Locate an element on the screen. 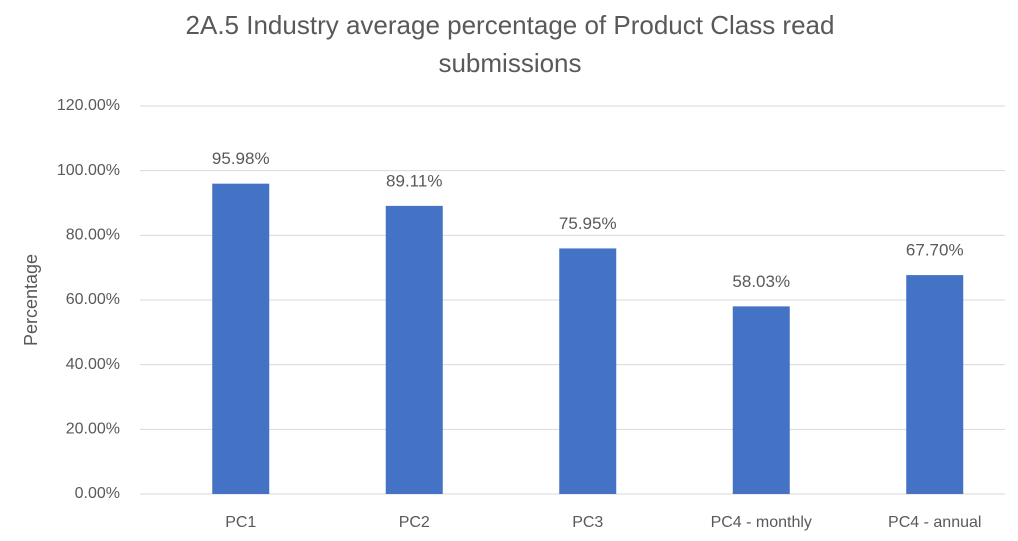 The width and height of the screenshot is (1018, 541). y-tick-label: 0.00% is located at coordinates (97, 493).